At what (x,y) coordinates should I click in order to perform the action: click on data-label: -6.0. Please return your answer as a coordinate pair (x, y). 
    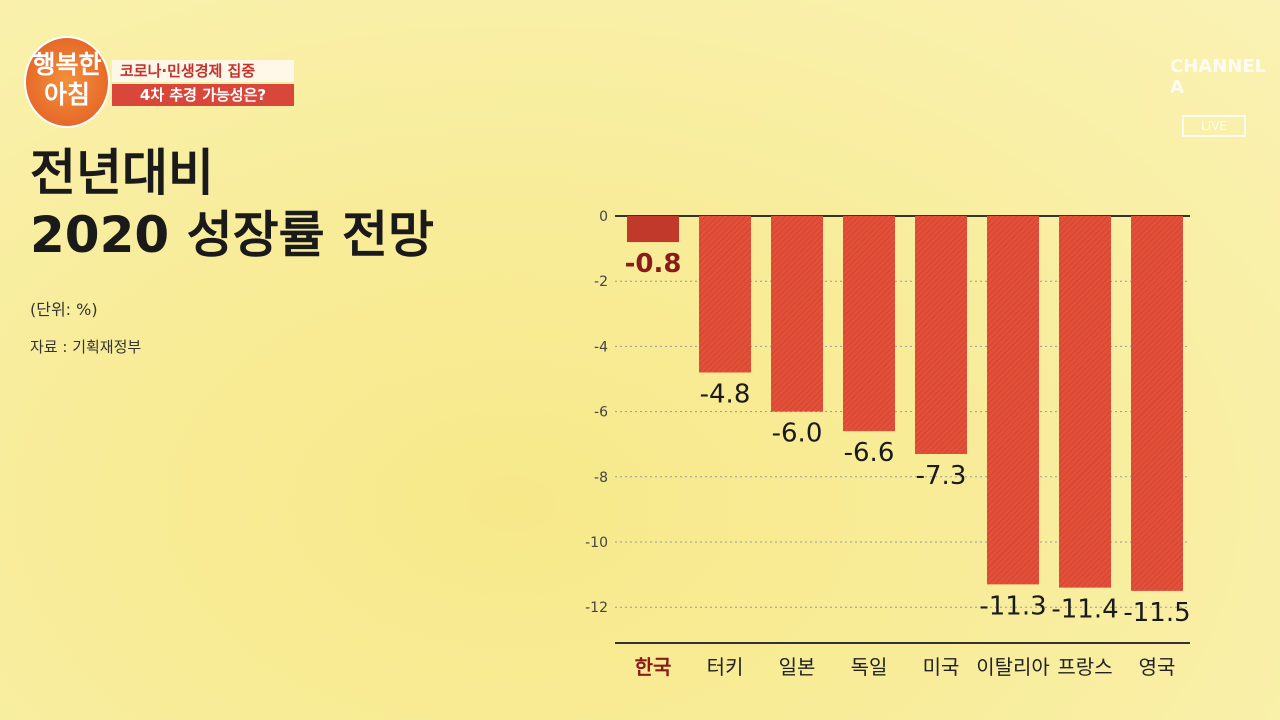
    Looking at the image, I should click on (797, 434).